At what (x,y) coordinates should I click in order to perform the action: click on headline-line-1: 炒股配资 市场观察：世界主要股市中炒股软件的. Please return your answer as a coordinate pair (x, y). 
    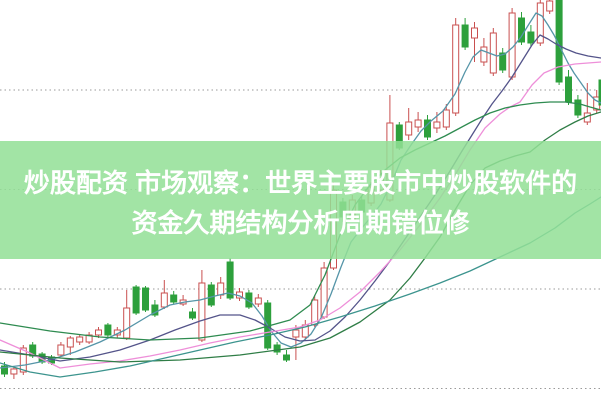
    Looking at the image, I should click on (300, 183).